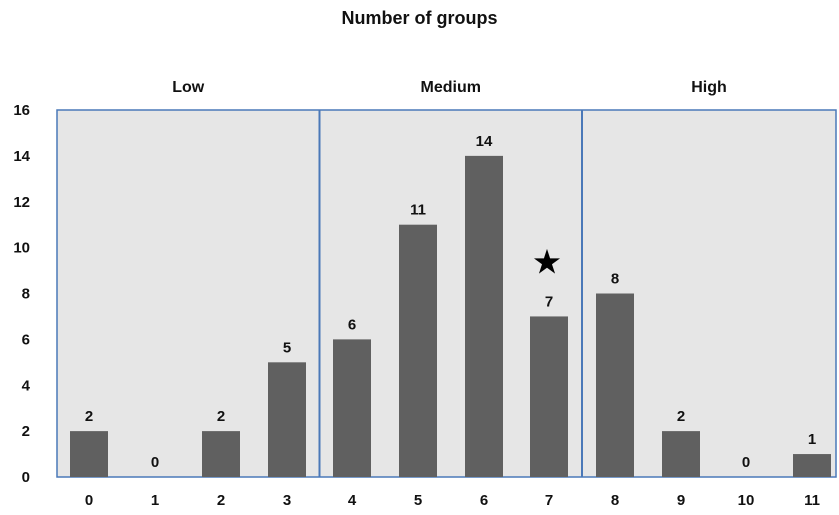 The width and height of the screenshot is (839, 515). I want to click on x-tick-label: 6, so click(484, 500).